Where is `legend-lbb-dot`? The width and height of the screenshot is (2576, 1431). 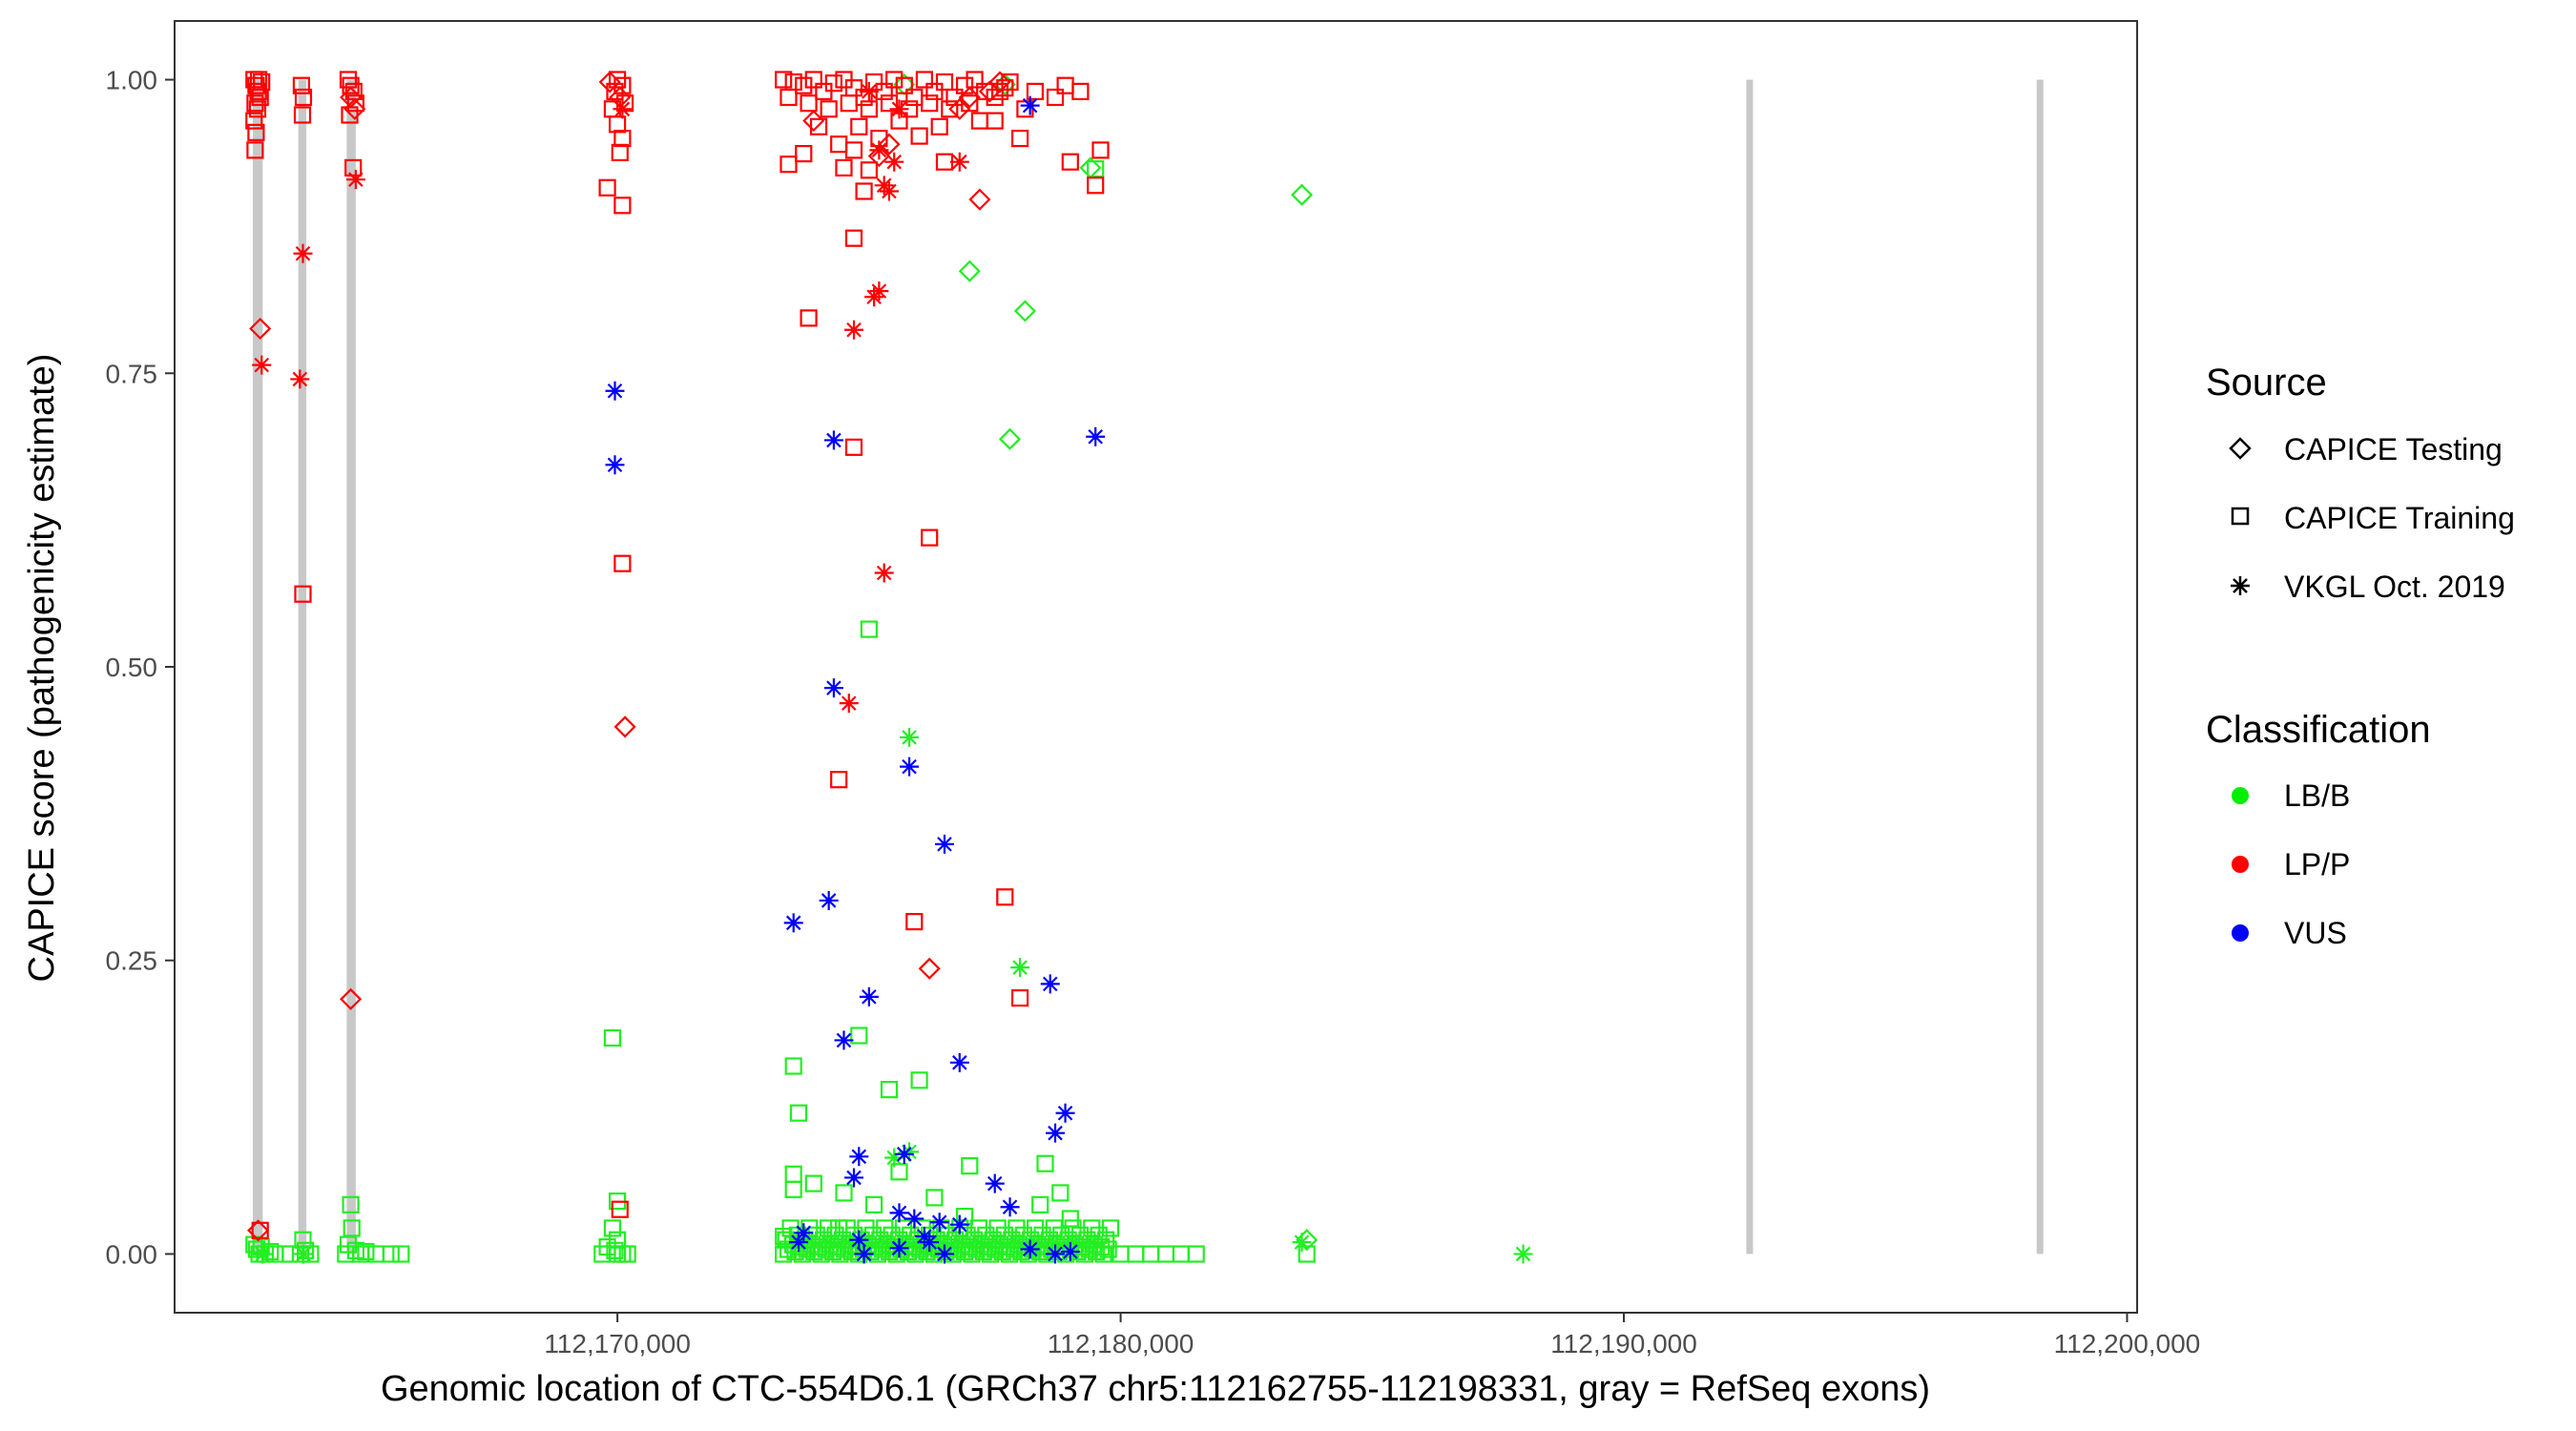 legend-lbb-dot is located at coordinates (2240, 795).